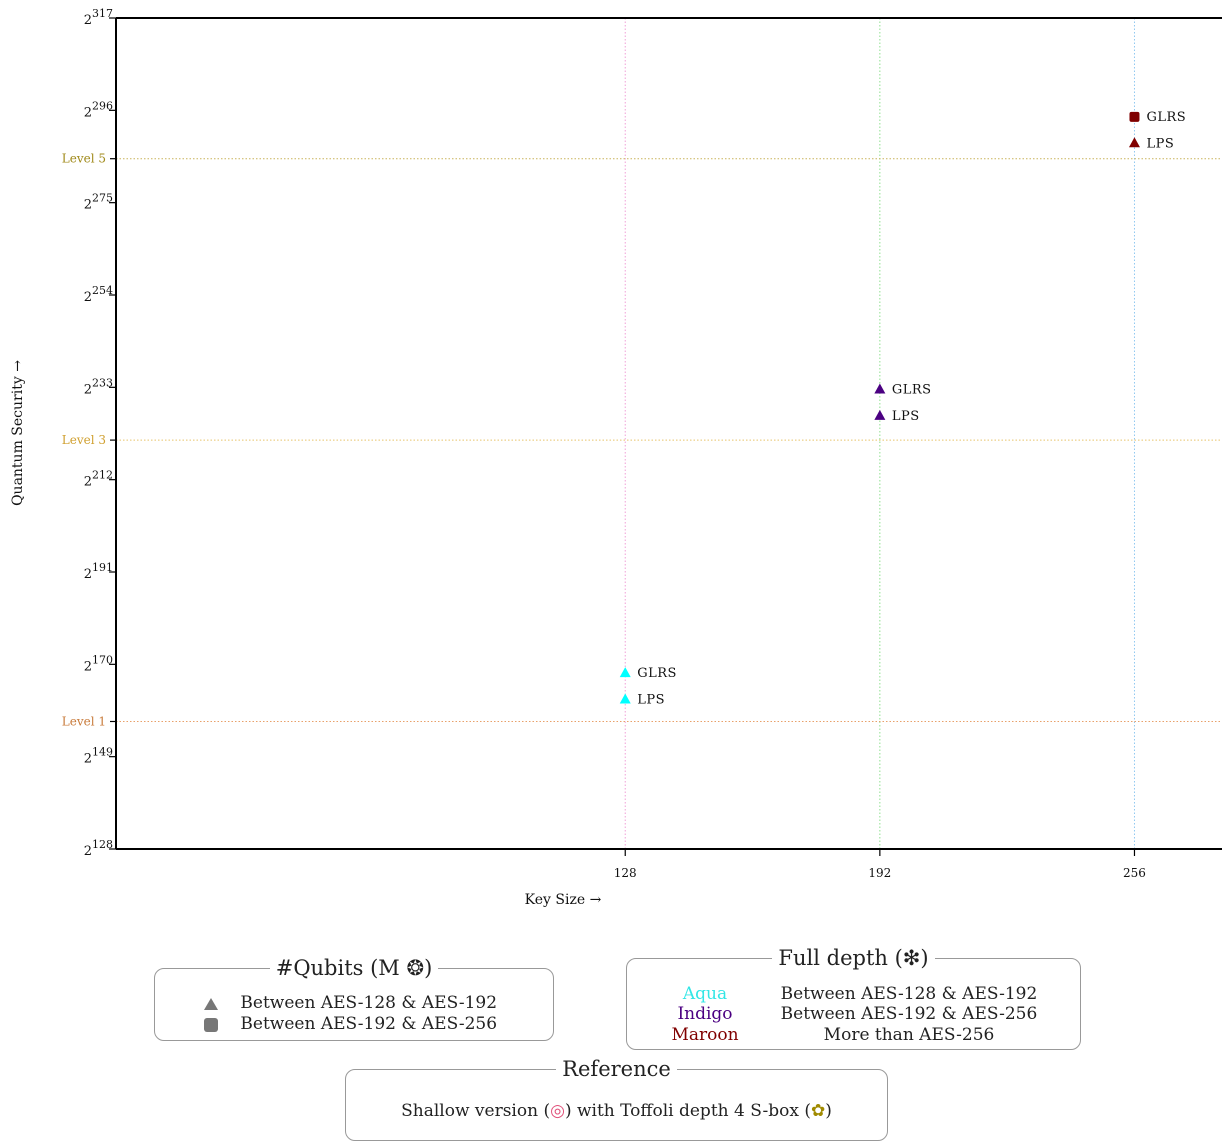  What do you see at coordinates (369, 1024) in the screenshot?
I see `legend-qubits-row-label: Between AES-192 & AES-256` at bounding box center [369, 1024].